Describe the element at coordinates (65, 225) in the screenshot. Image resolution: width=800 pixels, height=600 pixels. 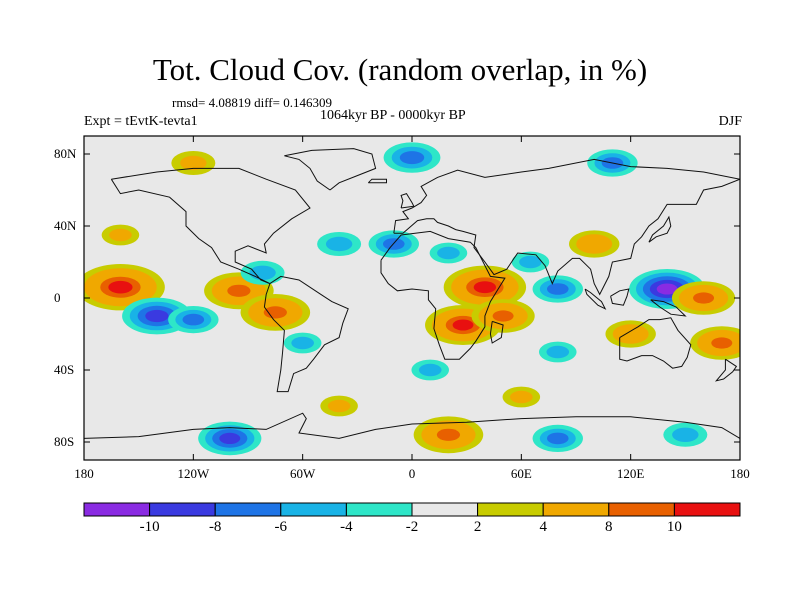
I see `y-tick-label-1: 40N` at that location.